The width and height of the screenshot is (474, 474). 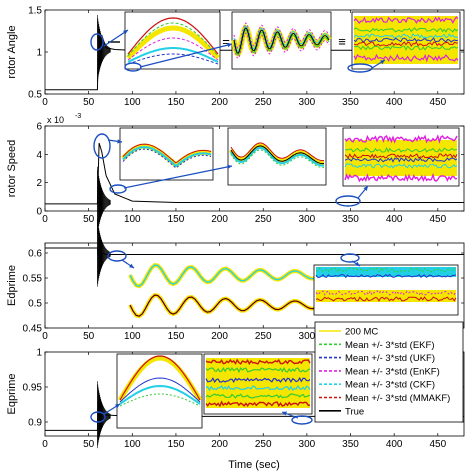 I want to click on inset-4a, so click(x=159, y=391).